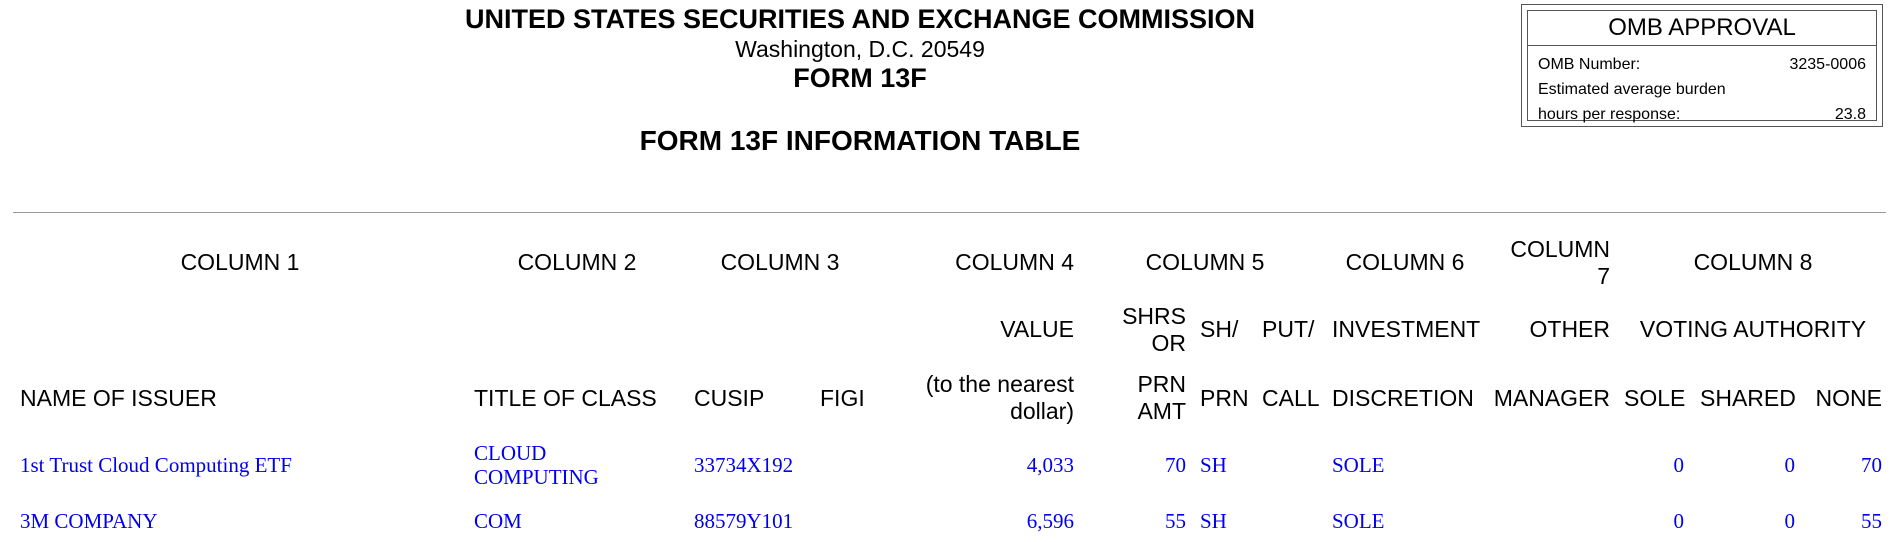 The image size is (1899, 542). Describe the element at coordinates (1609, 114) in the screenshot. I see `omb-burden-label-2: hours per response:` at that location.